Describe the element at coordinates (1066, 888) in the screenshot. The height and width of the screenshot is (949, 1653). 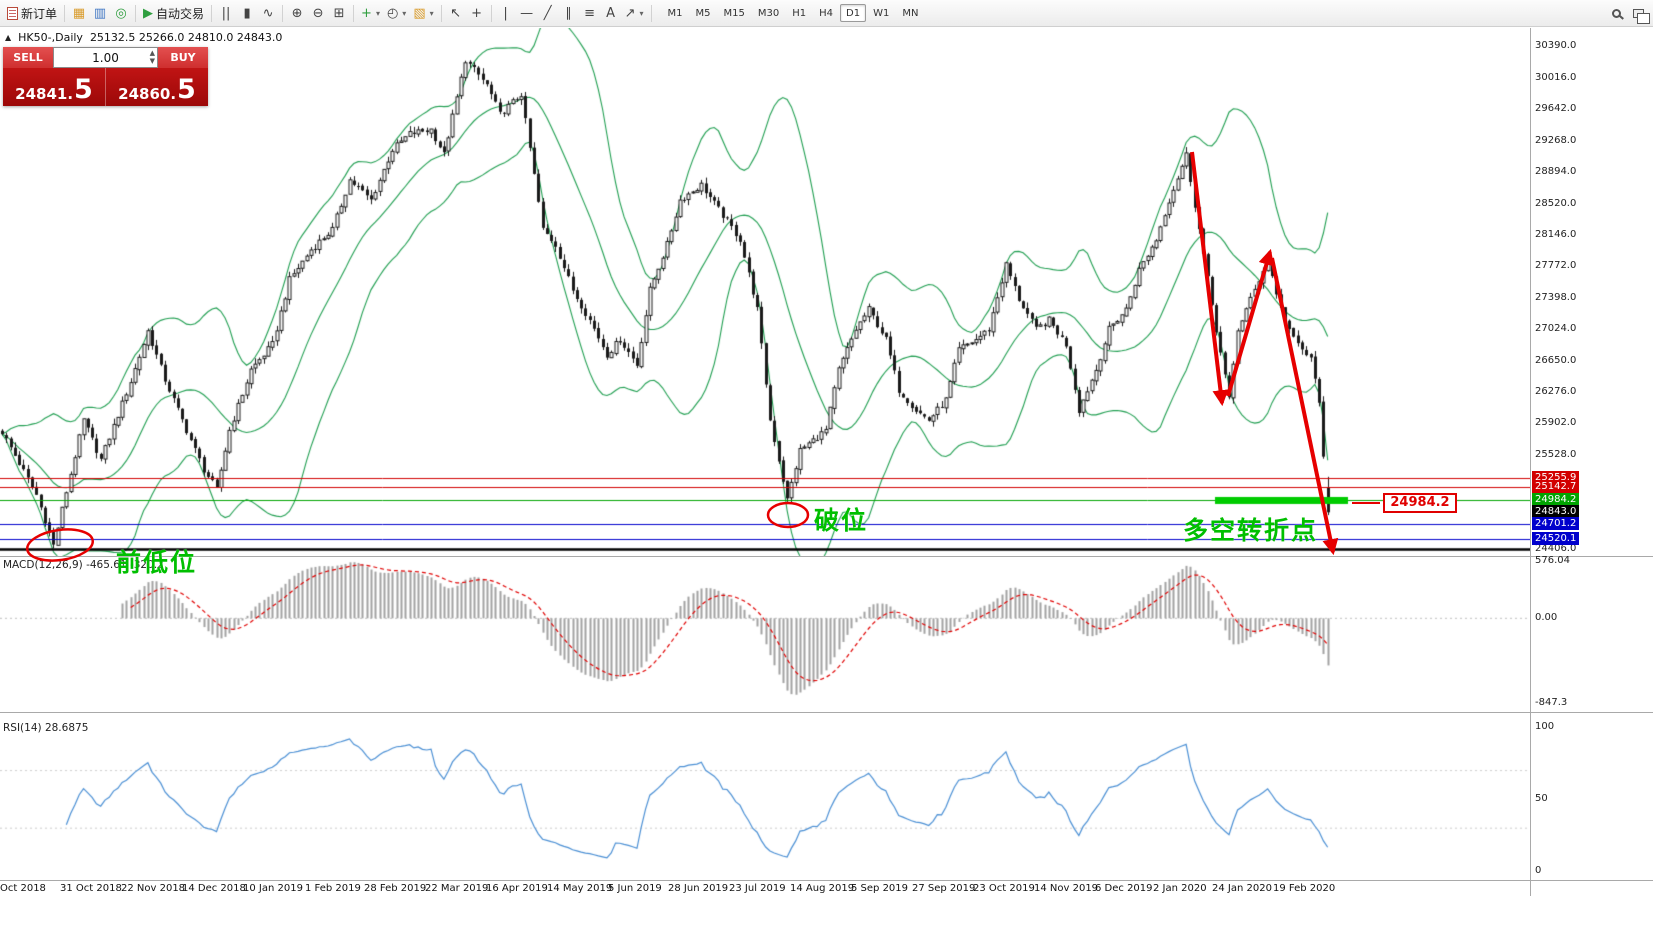
I see `date-label: 14 Nov 2019` at that location.